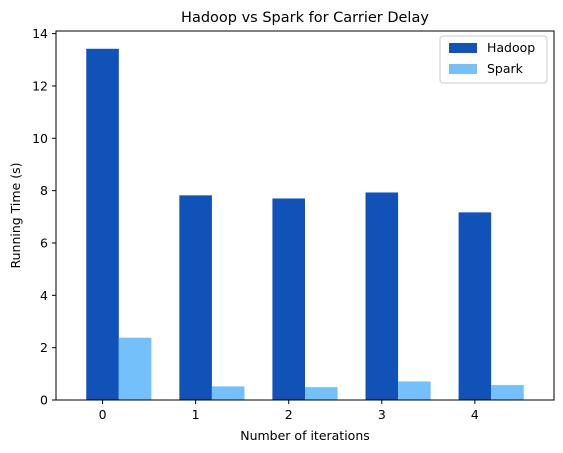  Describe the element at coordinates (463, 48) in the screenshot. I see `legend-swatch-hadoop` at that location.